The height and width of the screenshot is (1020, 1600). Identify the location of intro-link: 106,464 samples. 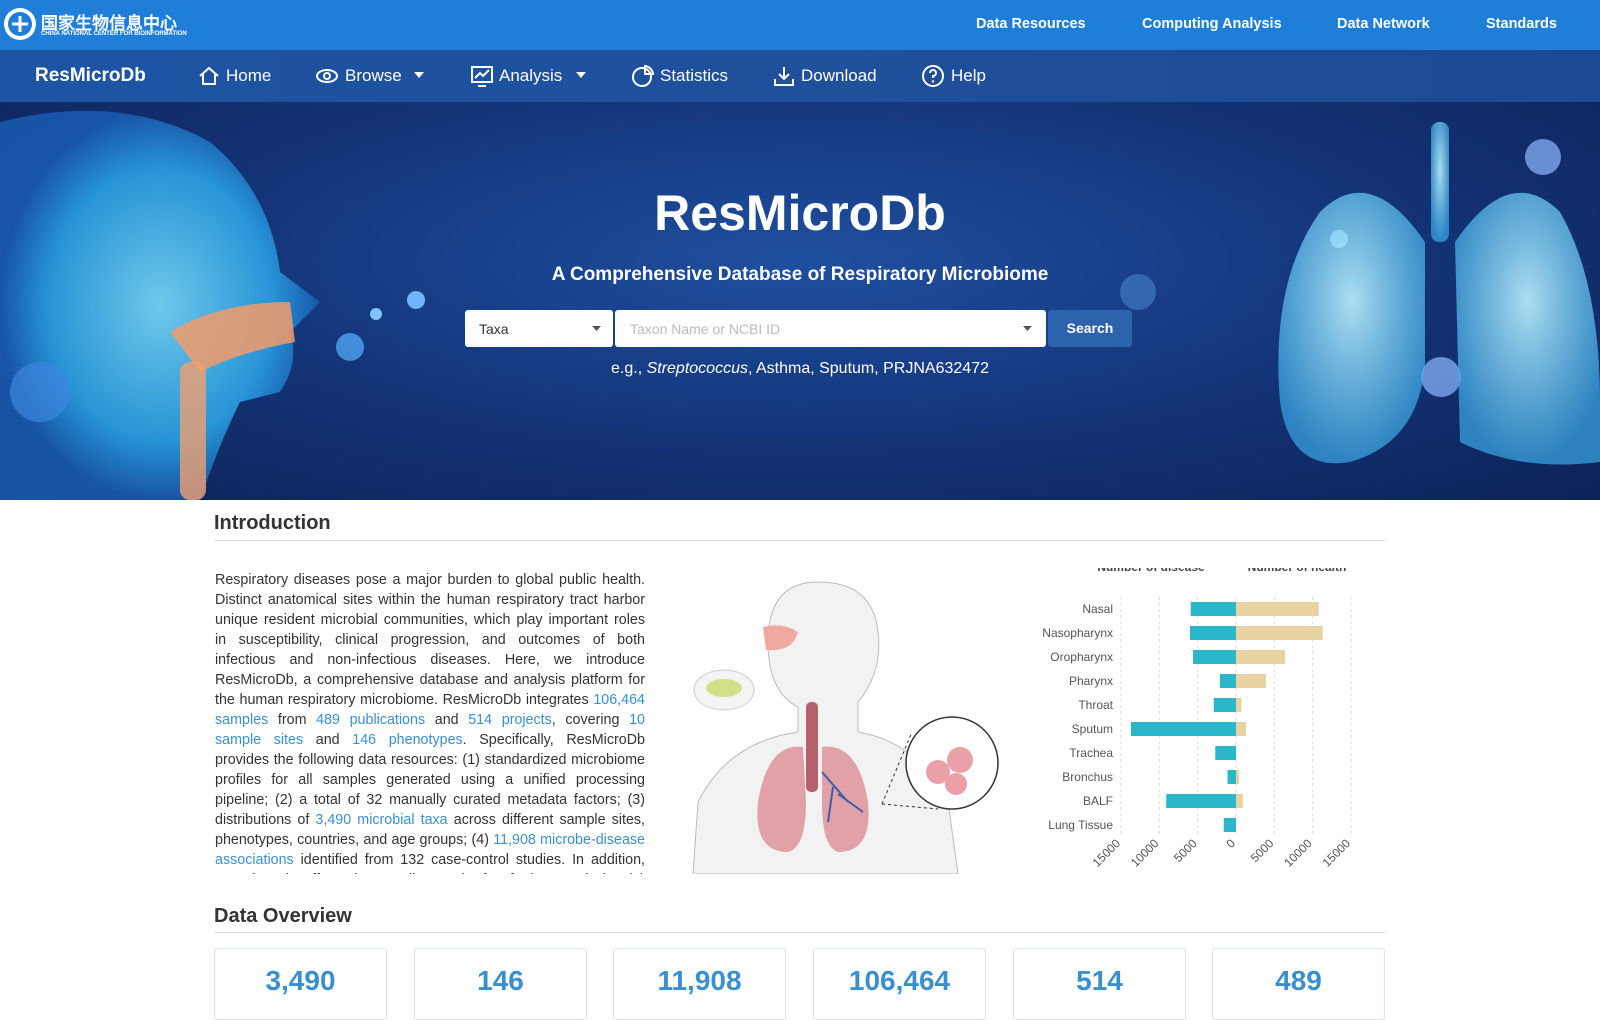
(430, 710).